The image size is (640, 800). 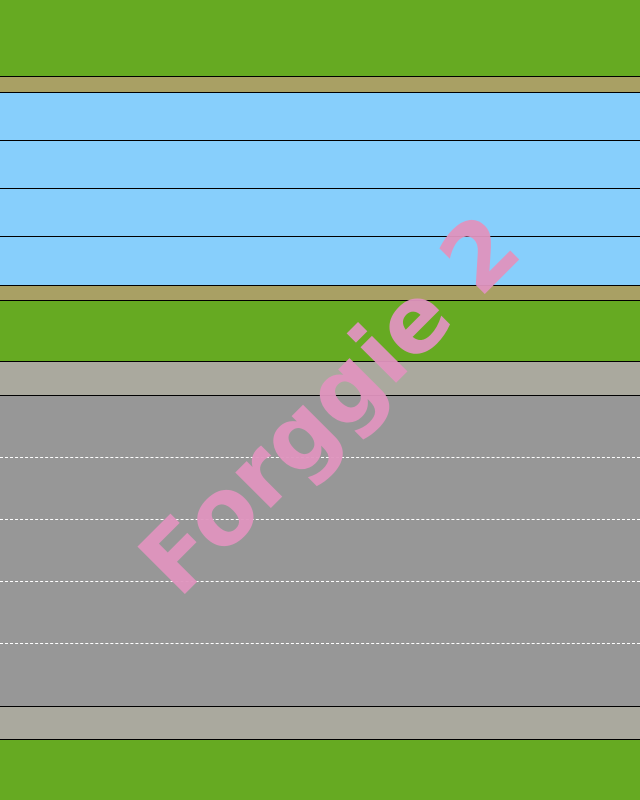 I want to click on goal-grass-strip, so click(x=320, y=38).